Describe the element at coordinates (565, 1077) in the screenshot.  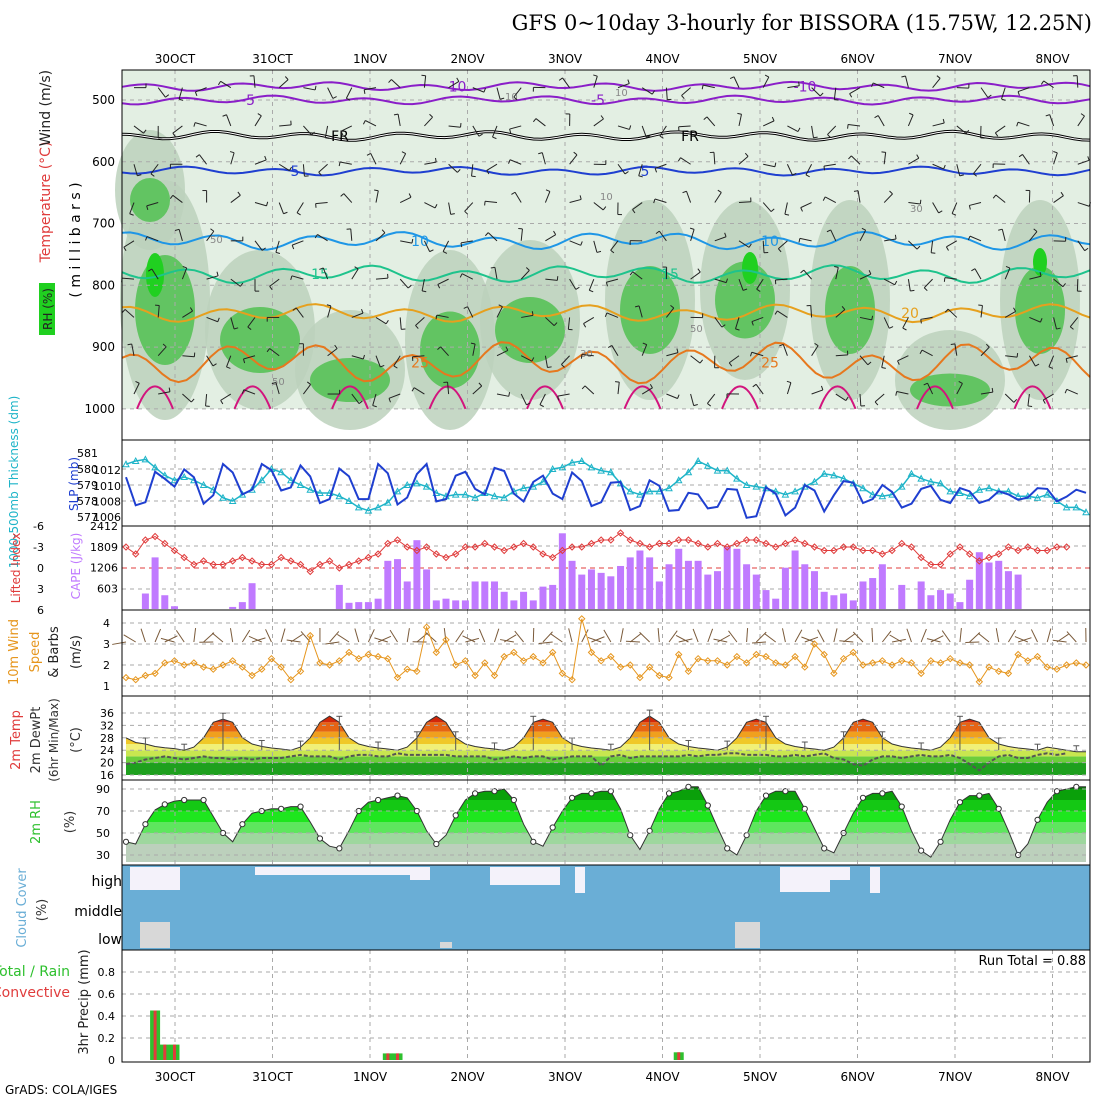
I see `date-label-bottom: 3NOV` at that location.